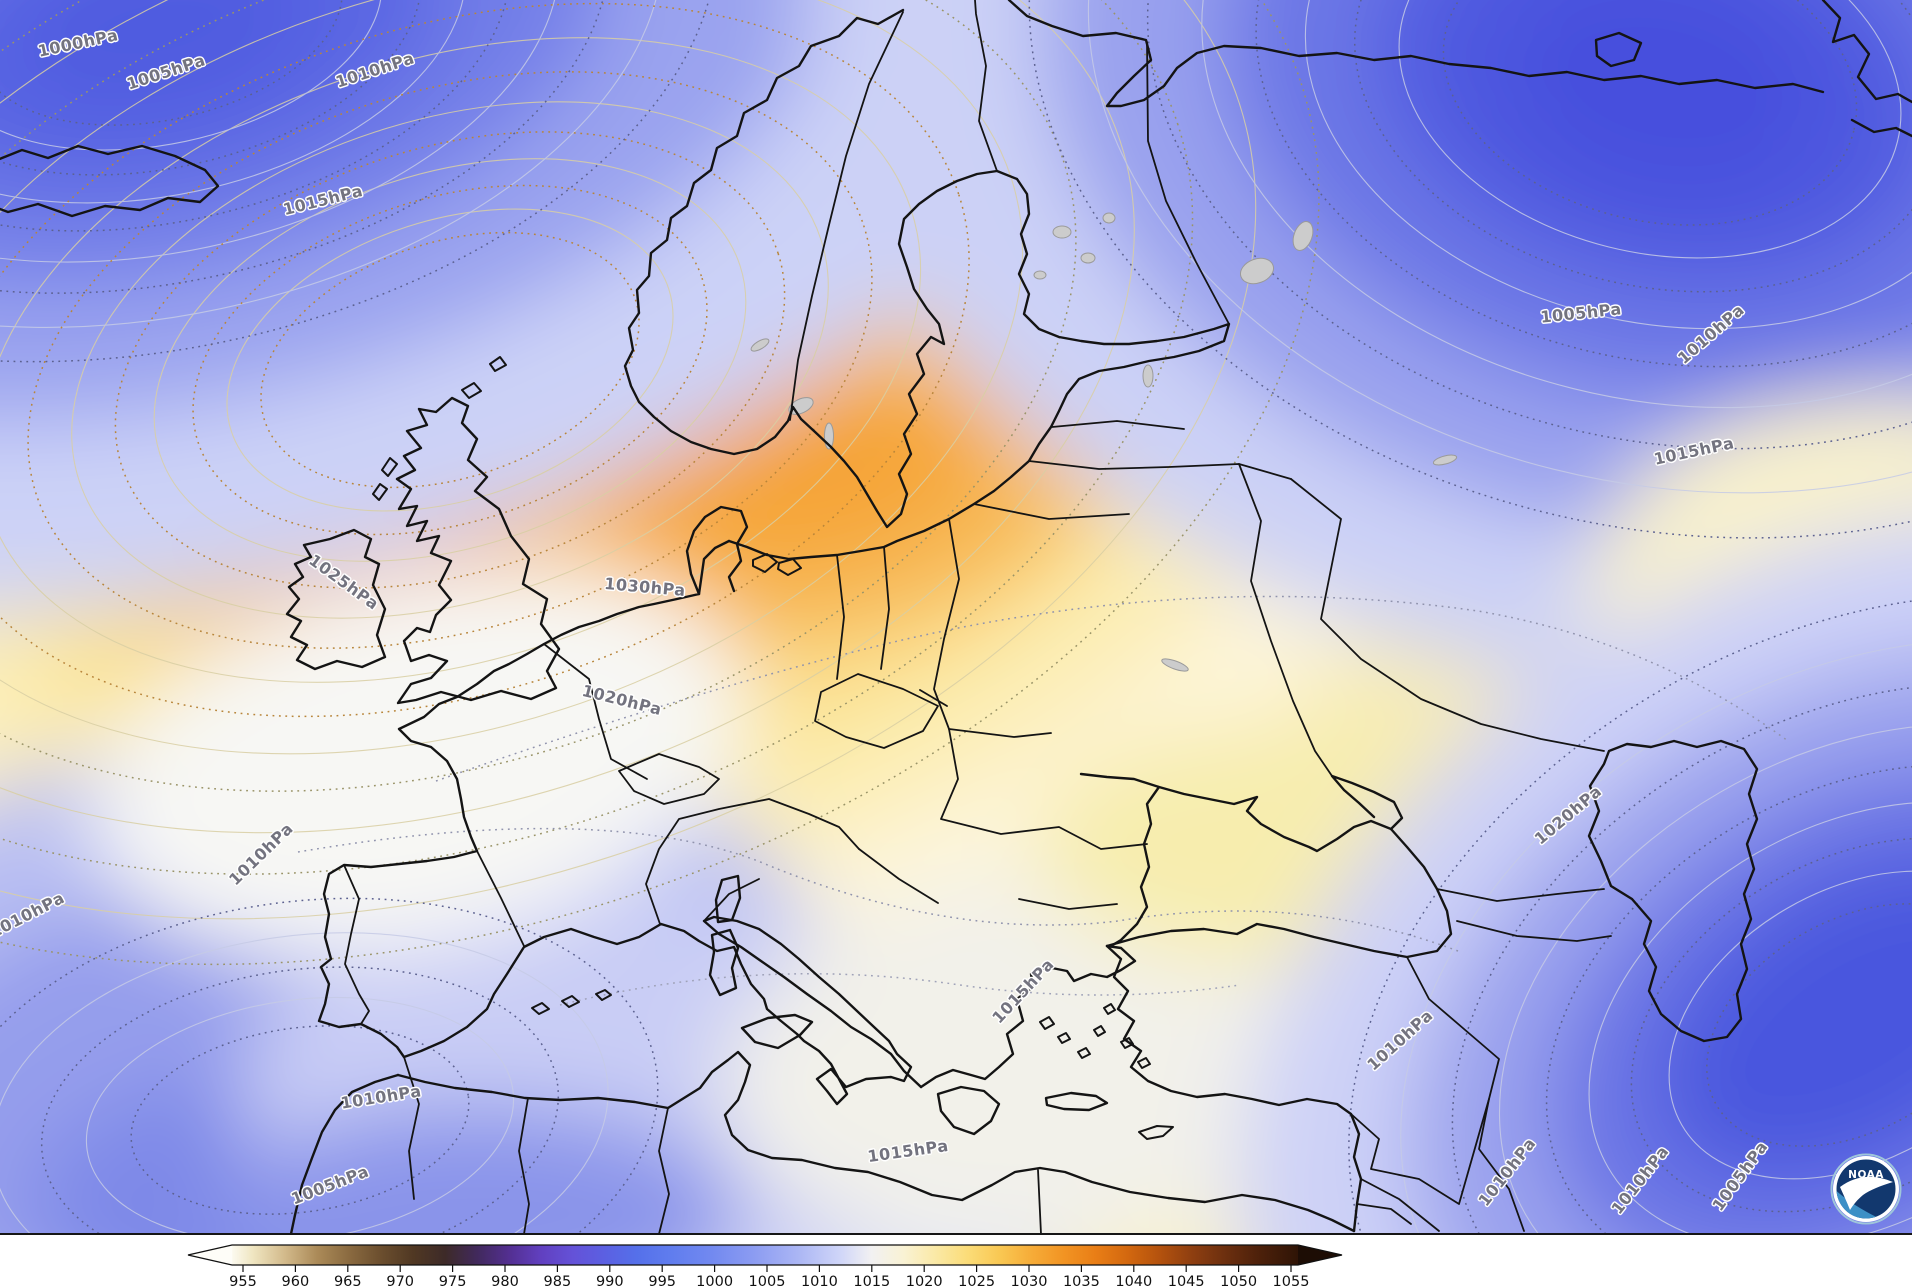  What do you see at coordinates (1104, 442) in the screenshot?
I see `lakes` at bounding box center [1104, 442].